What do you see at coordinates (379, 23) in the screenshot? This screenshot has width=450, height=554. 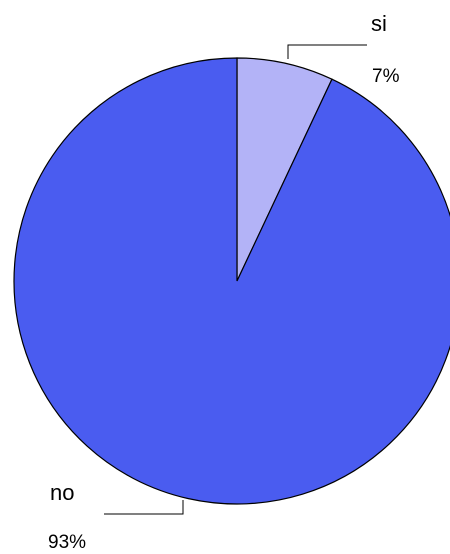 I see `slice-label-si: si` at bounding box center [379, 23].